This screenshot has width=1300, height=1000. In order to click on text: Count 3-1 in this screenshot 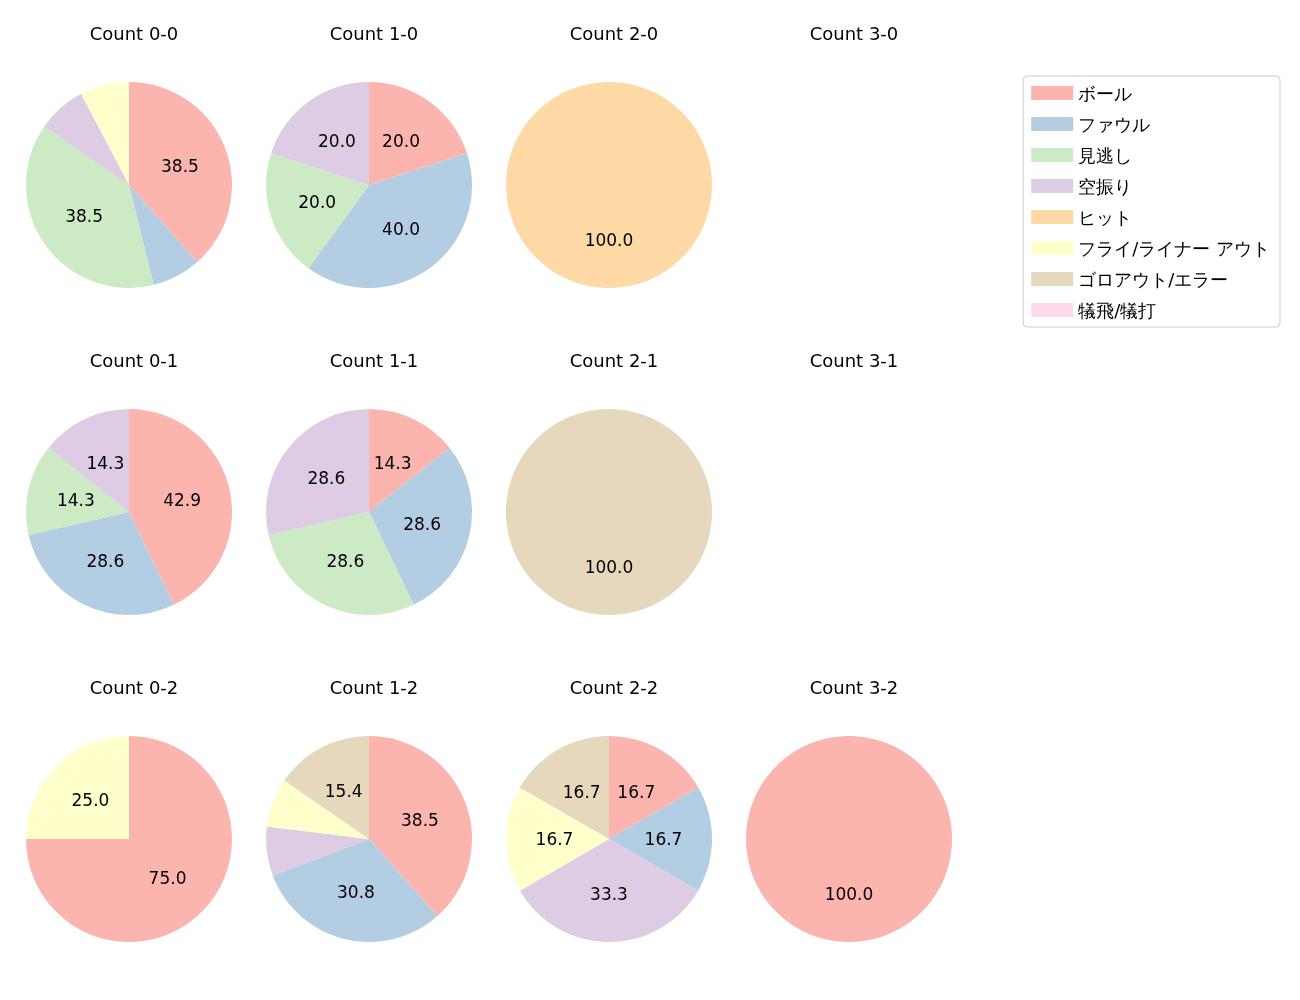, I will do `click(854, 360)`.